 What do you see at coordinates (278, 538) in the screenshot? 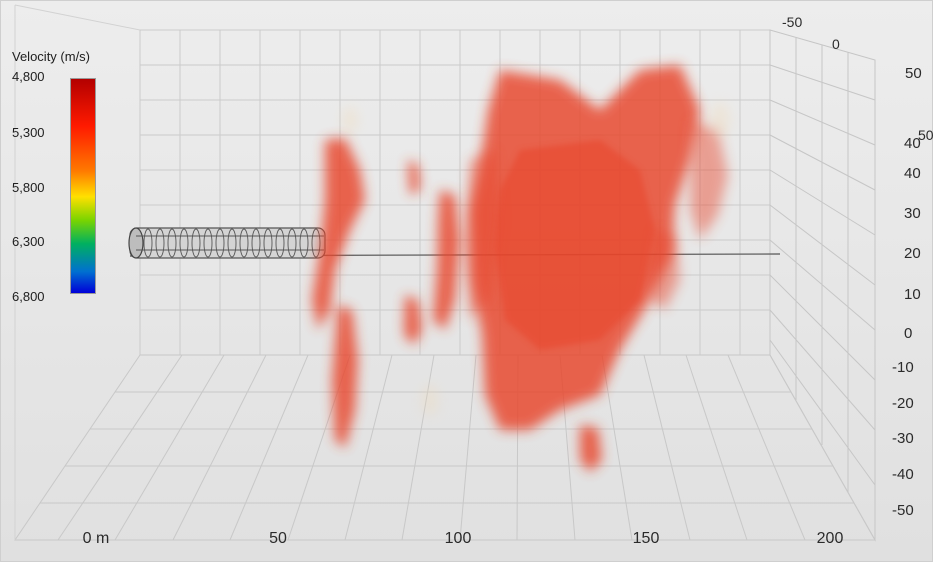
I see `x-tick-label: 50` at bounding box center [278, 538].